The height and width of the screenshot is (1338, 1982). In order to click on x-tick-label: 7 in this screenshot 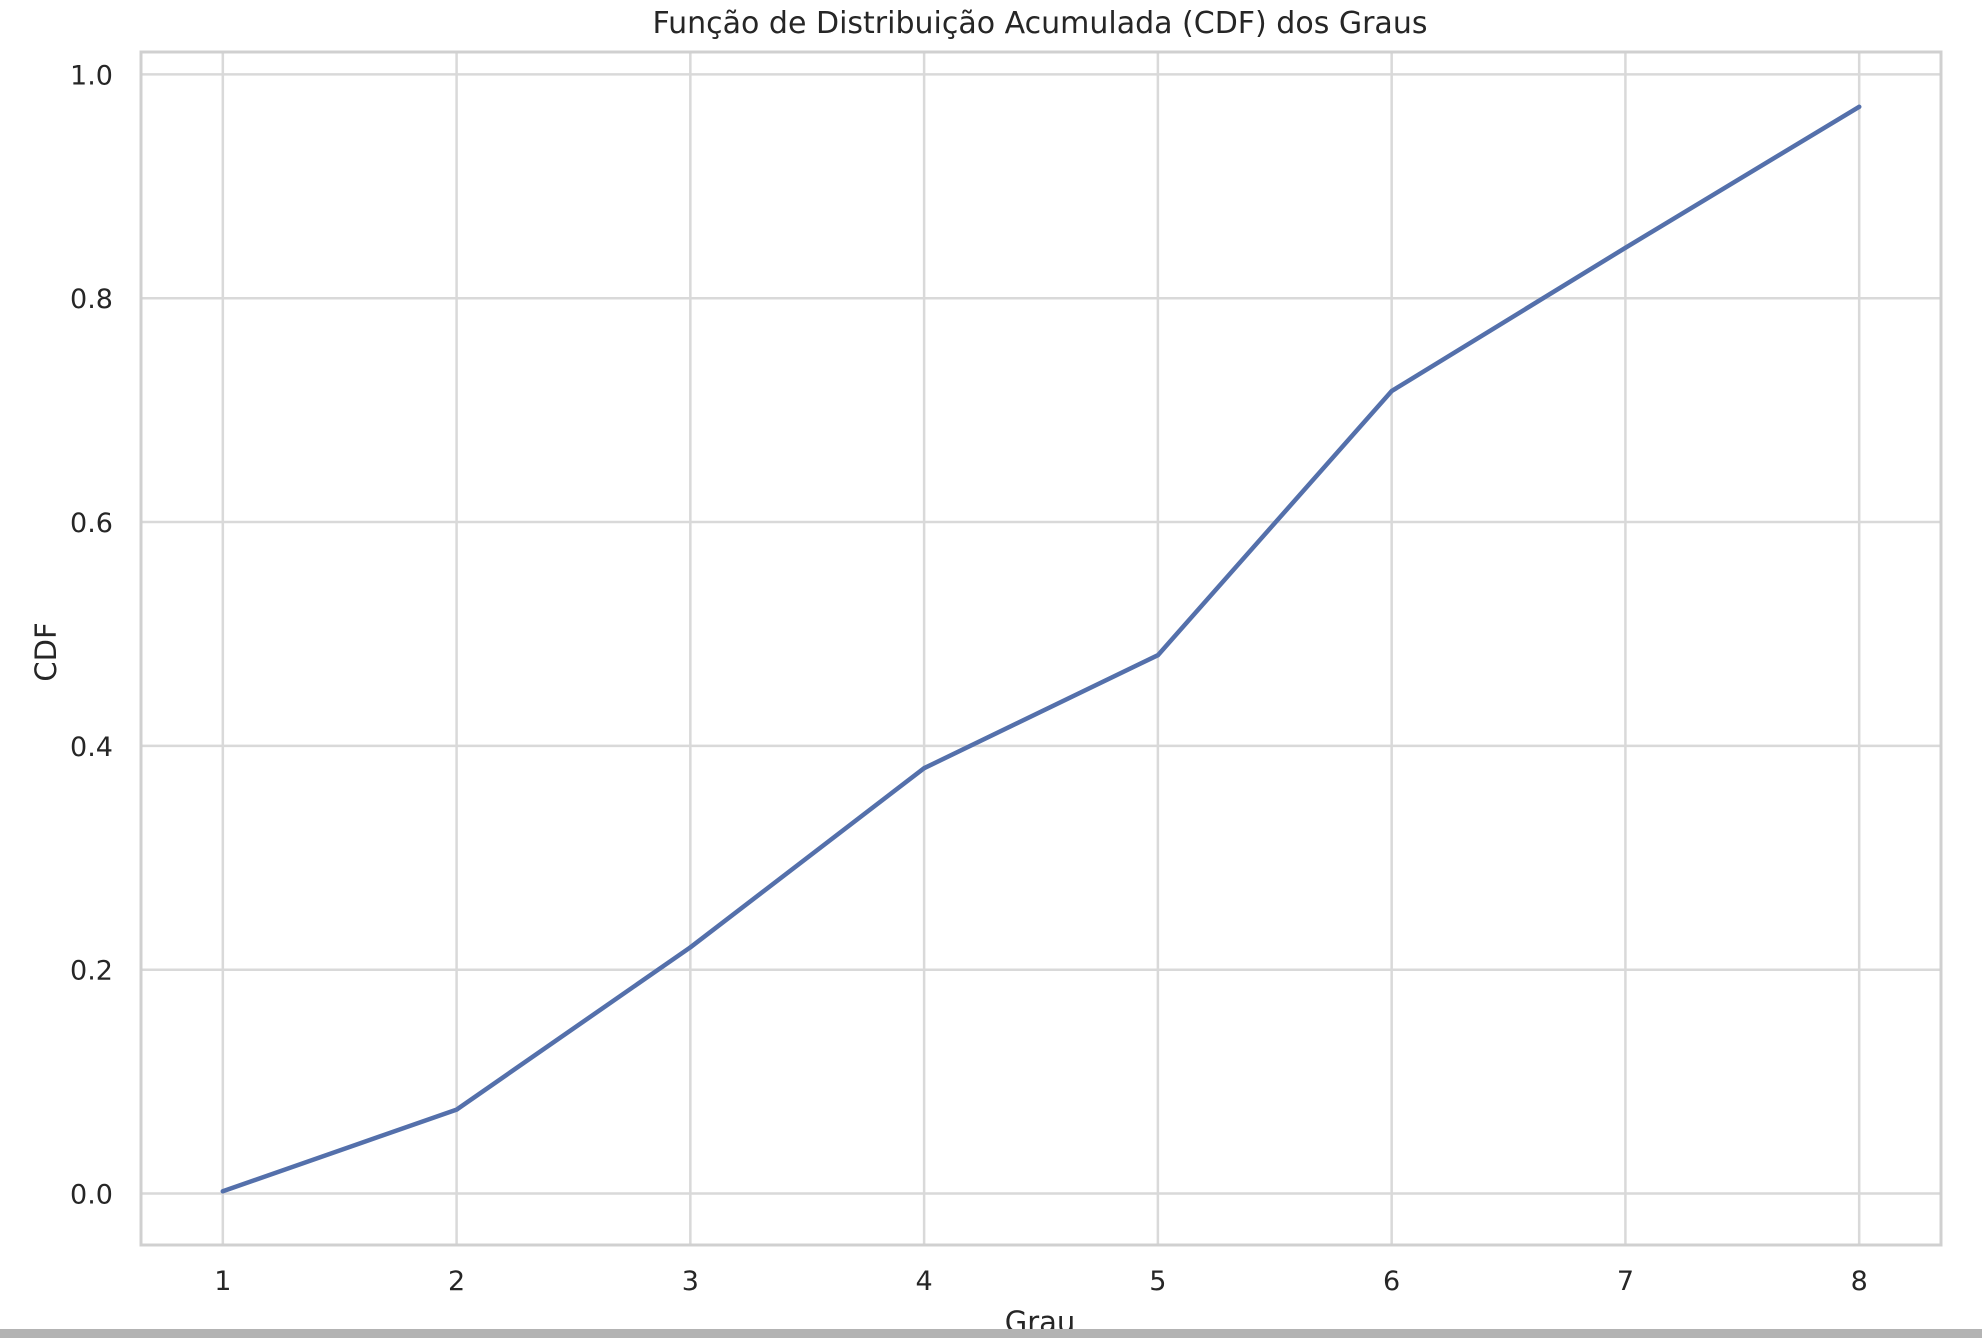, I will do `click(1625, 1281)`.